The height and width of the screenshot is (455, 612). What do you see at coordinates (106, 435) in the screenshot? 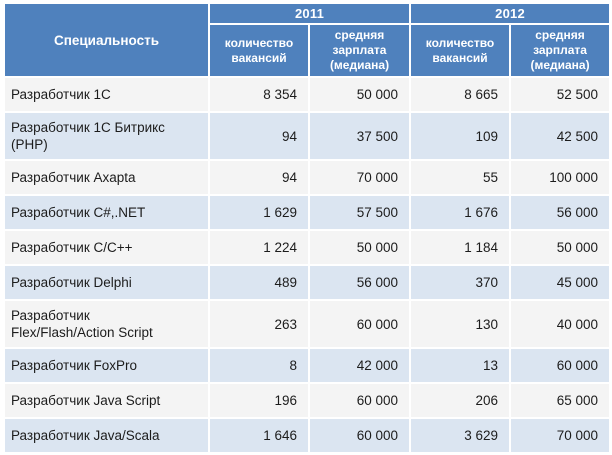
I see `specialty-cell: Разработчик Java/Scala` at bounding box center [106, 435].